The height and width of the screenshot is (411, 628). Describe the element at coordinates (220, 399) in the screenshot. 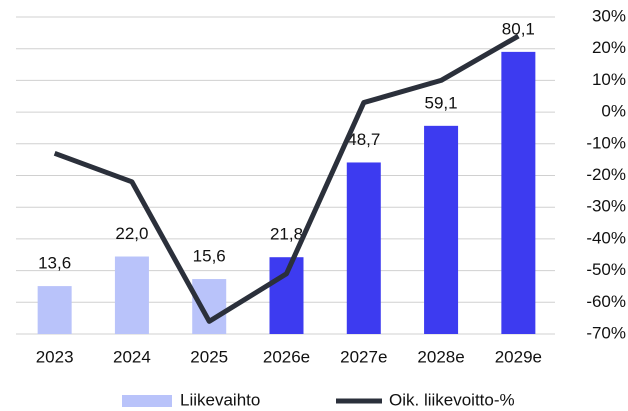

I see `legend-label: Liikevaihto` at that location.